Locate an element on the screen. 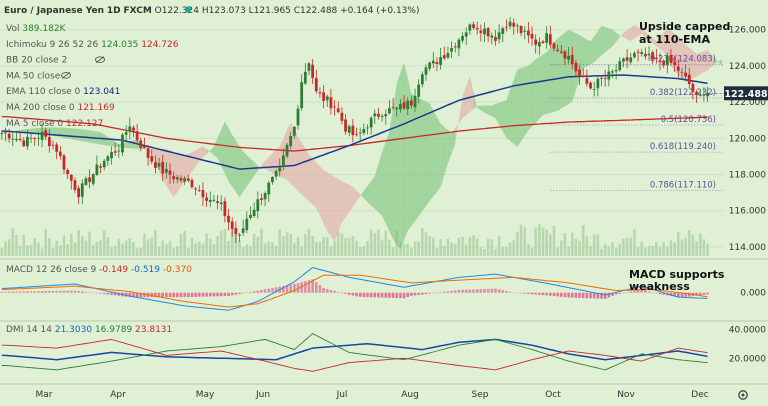 This screenshot has width=768, height=406. dmi-label: DMI 14 14 is located at coordinates (29, 330).